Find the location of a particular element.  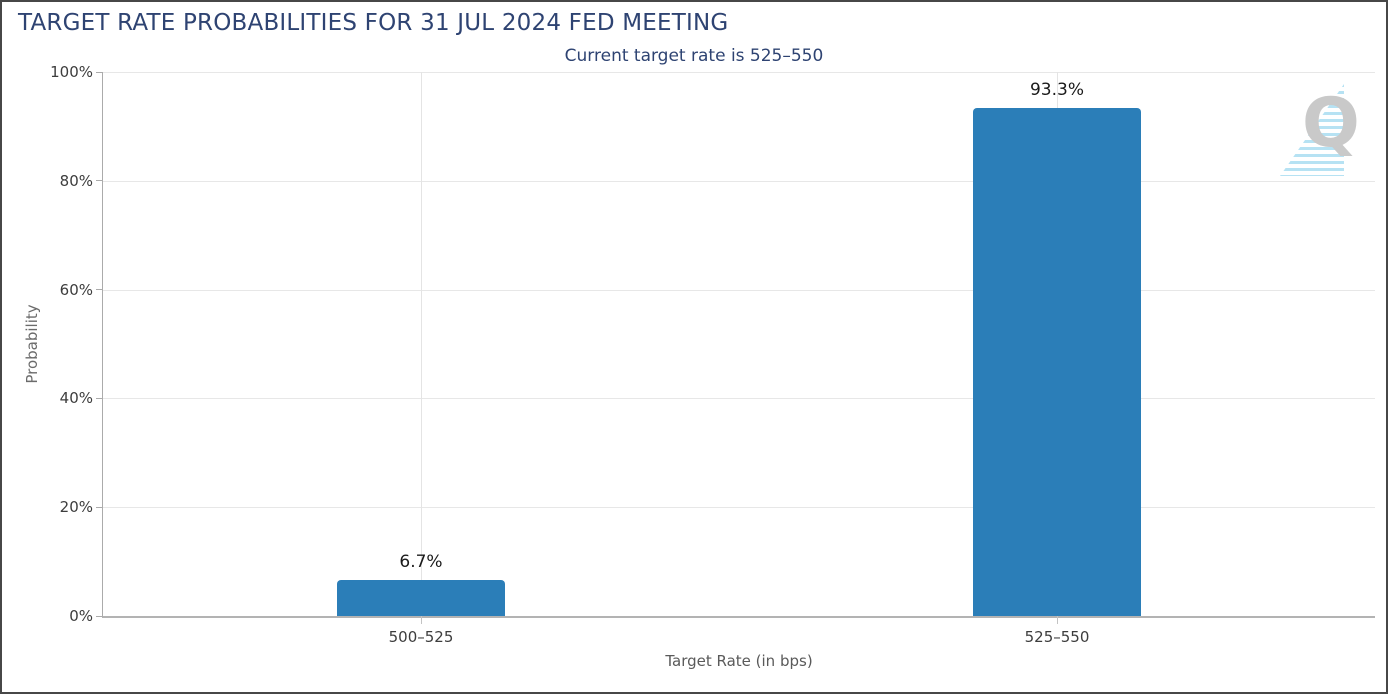

y-tick-label: 60% is located at coordinates (76, 289).